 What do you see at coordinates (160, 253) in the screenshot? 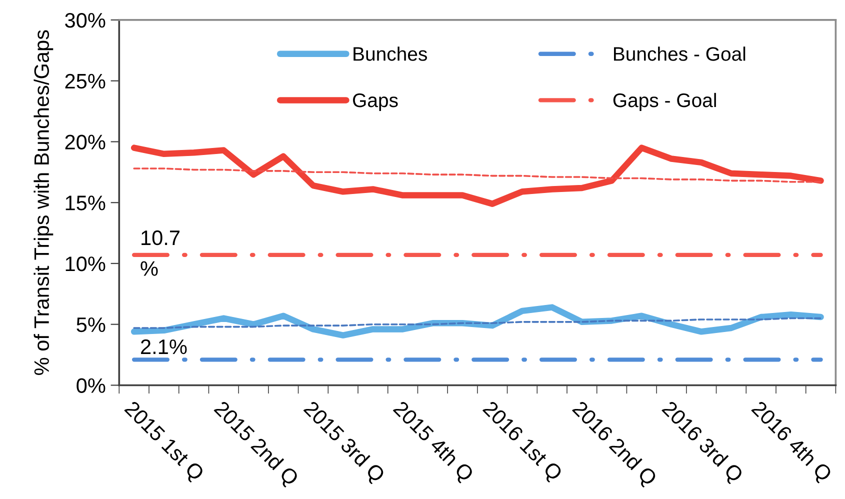
I see `annotation: 10.7 %` at bounding box center [160, 253].